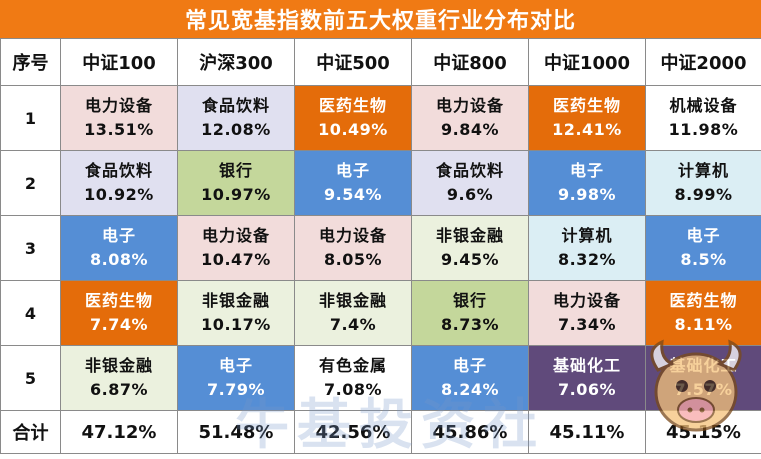  I want to click on industry-weight: 10.49%, so click(353, 130).